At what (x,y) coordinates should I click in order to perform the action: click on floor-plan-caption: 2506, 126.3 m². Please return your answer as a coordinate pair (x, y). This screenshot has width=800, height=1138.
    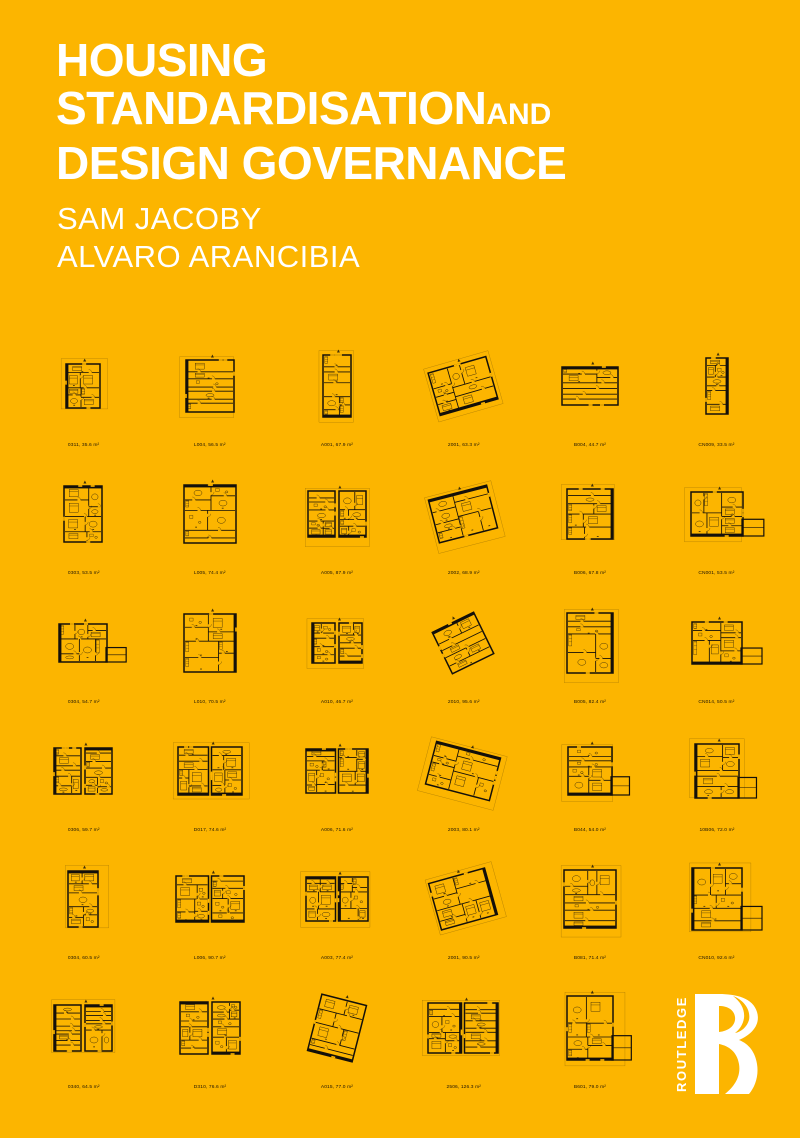
    Looking at the image, I should click on (463, 1086).